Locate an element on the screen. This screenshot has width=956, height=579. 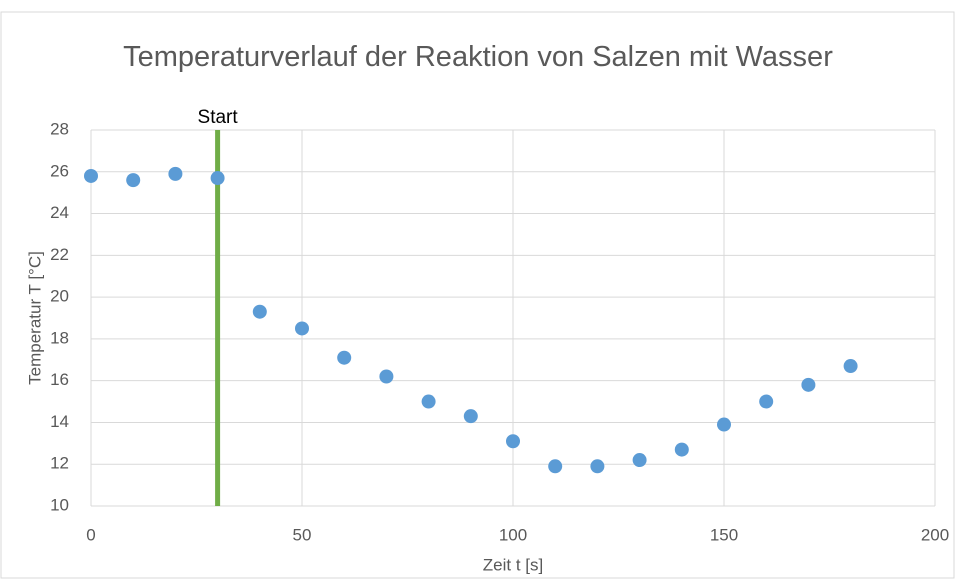
x-tick-label: 200 is located at coordinates (935, 534).